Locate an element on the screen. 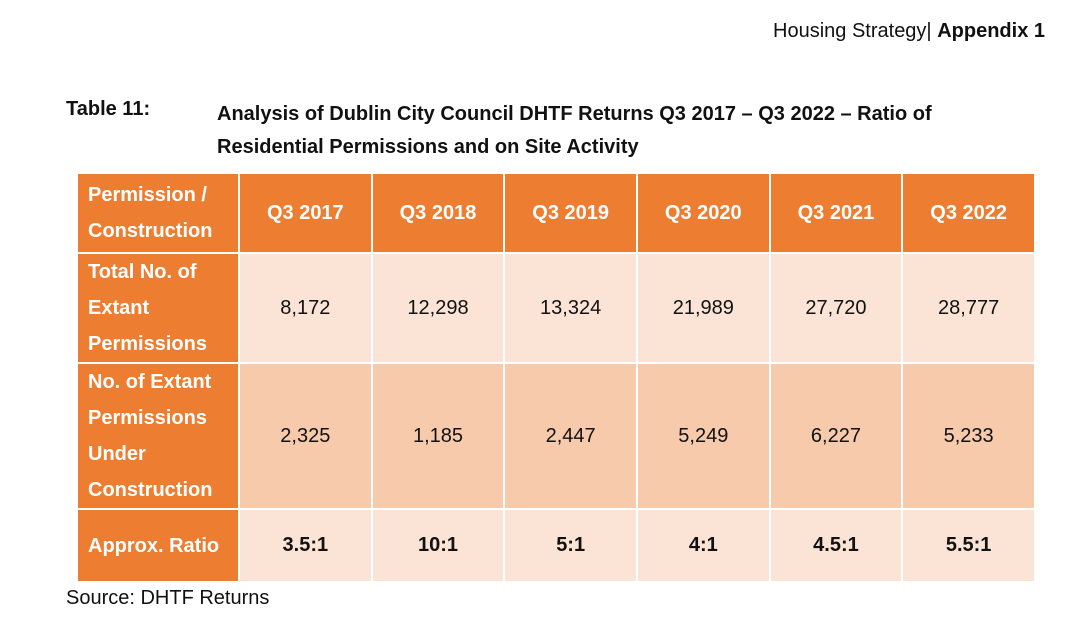  table-cell: 12,298 is located at coordinates (438, 308).